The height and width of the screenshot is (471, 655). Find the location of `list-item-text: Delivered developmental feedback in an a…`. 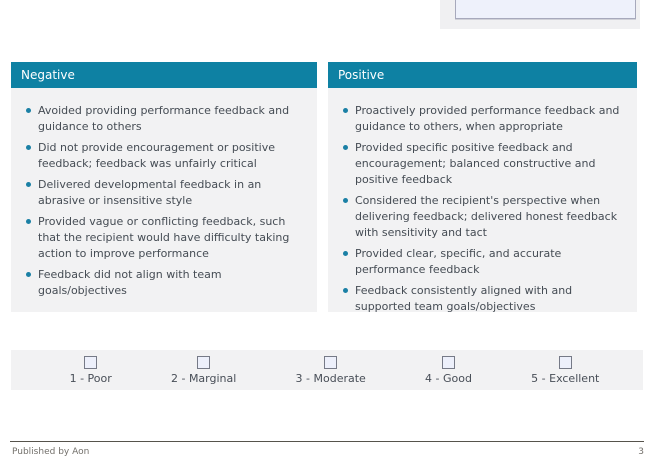

list-item-text: Delivered developmental feedback in an a… is located at coordinates (150, 192).